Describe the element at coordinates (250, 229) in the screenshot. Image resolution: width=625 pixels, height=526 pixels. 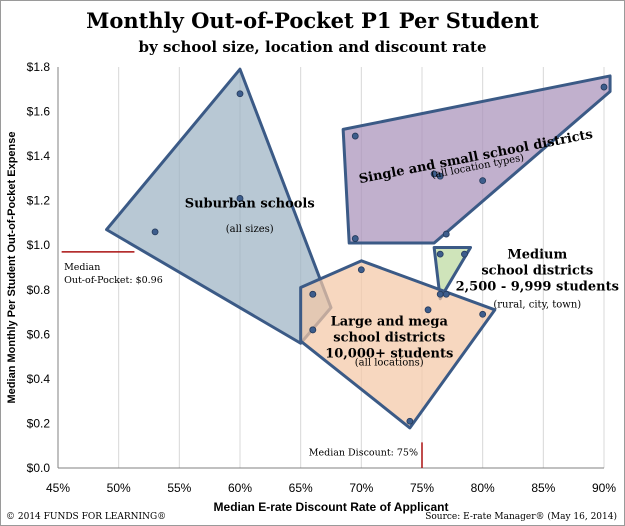
I see `group-sublabel: (all sizes)` at that location.